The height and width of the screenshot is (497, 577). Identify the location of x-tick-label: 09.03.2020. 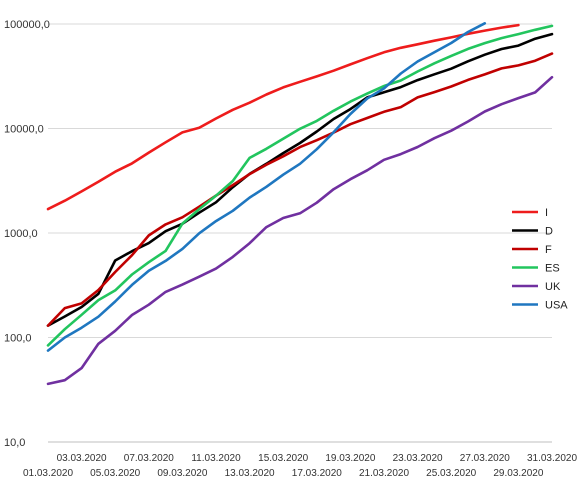
(182, 473).